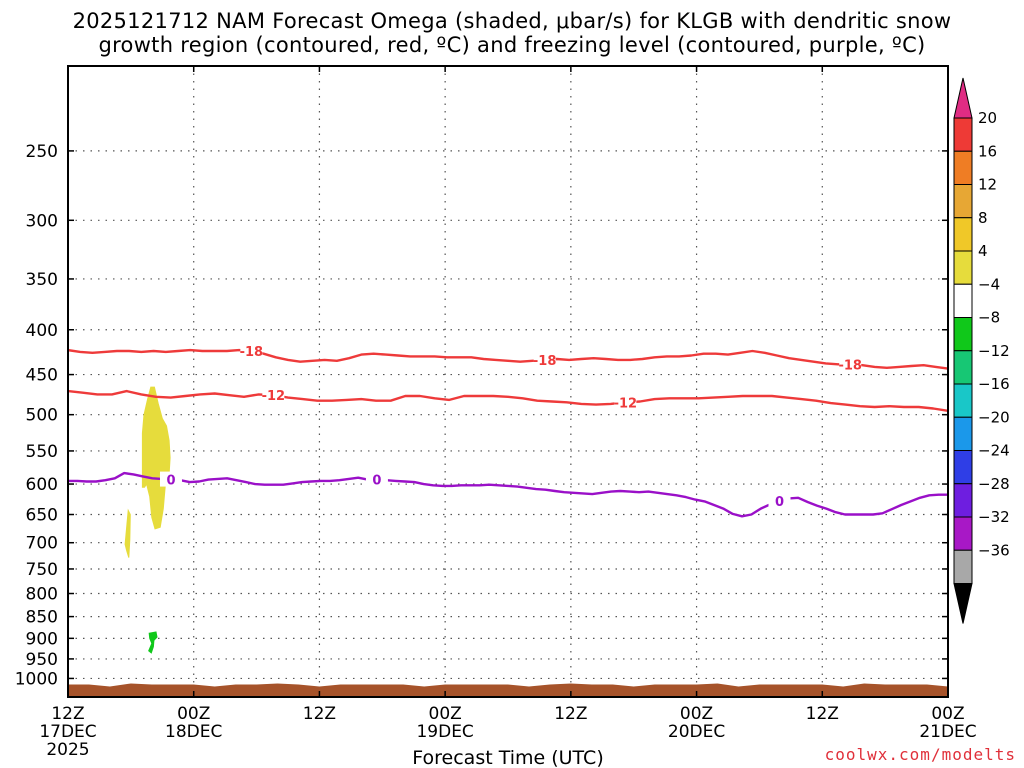 The image size is (1024, 768). I want to click on colorbar-label: −28, so click(994, 484).